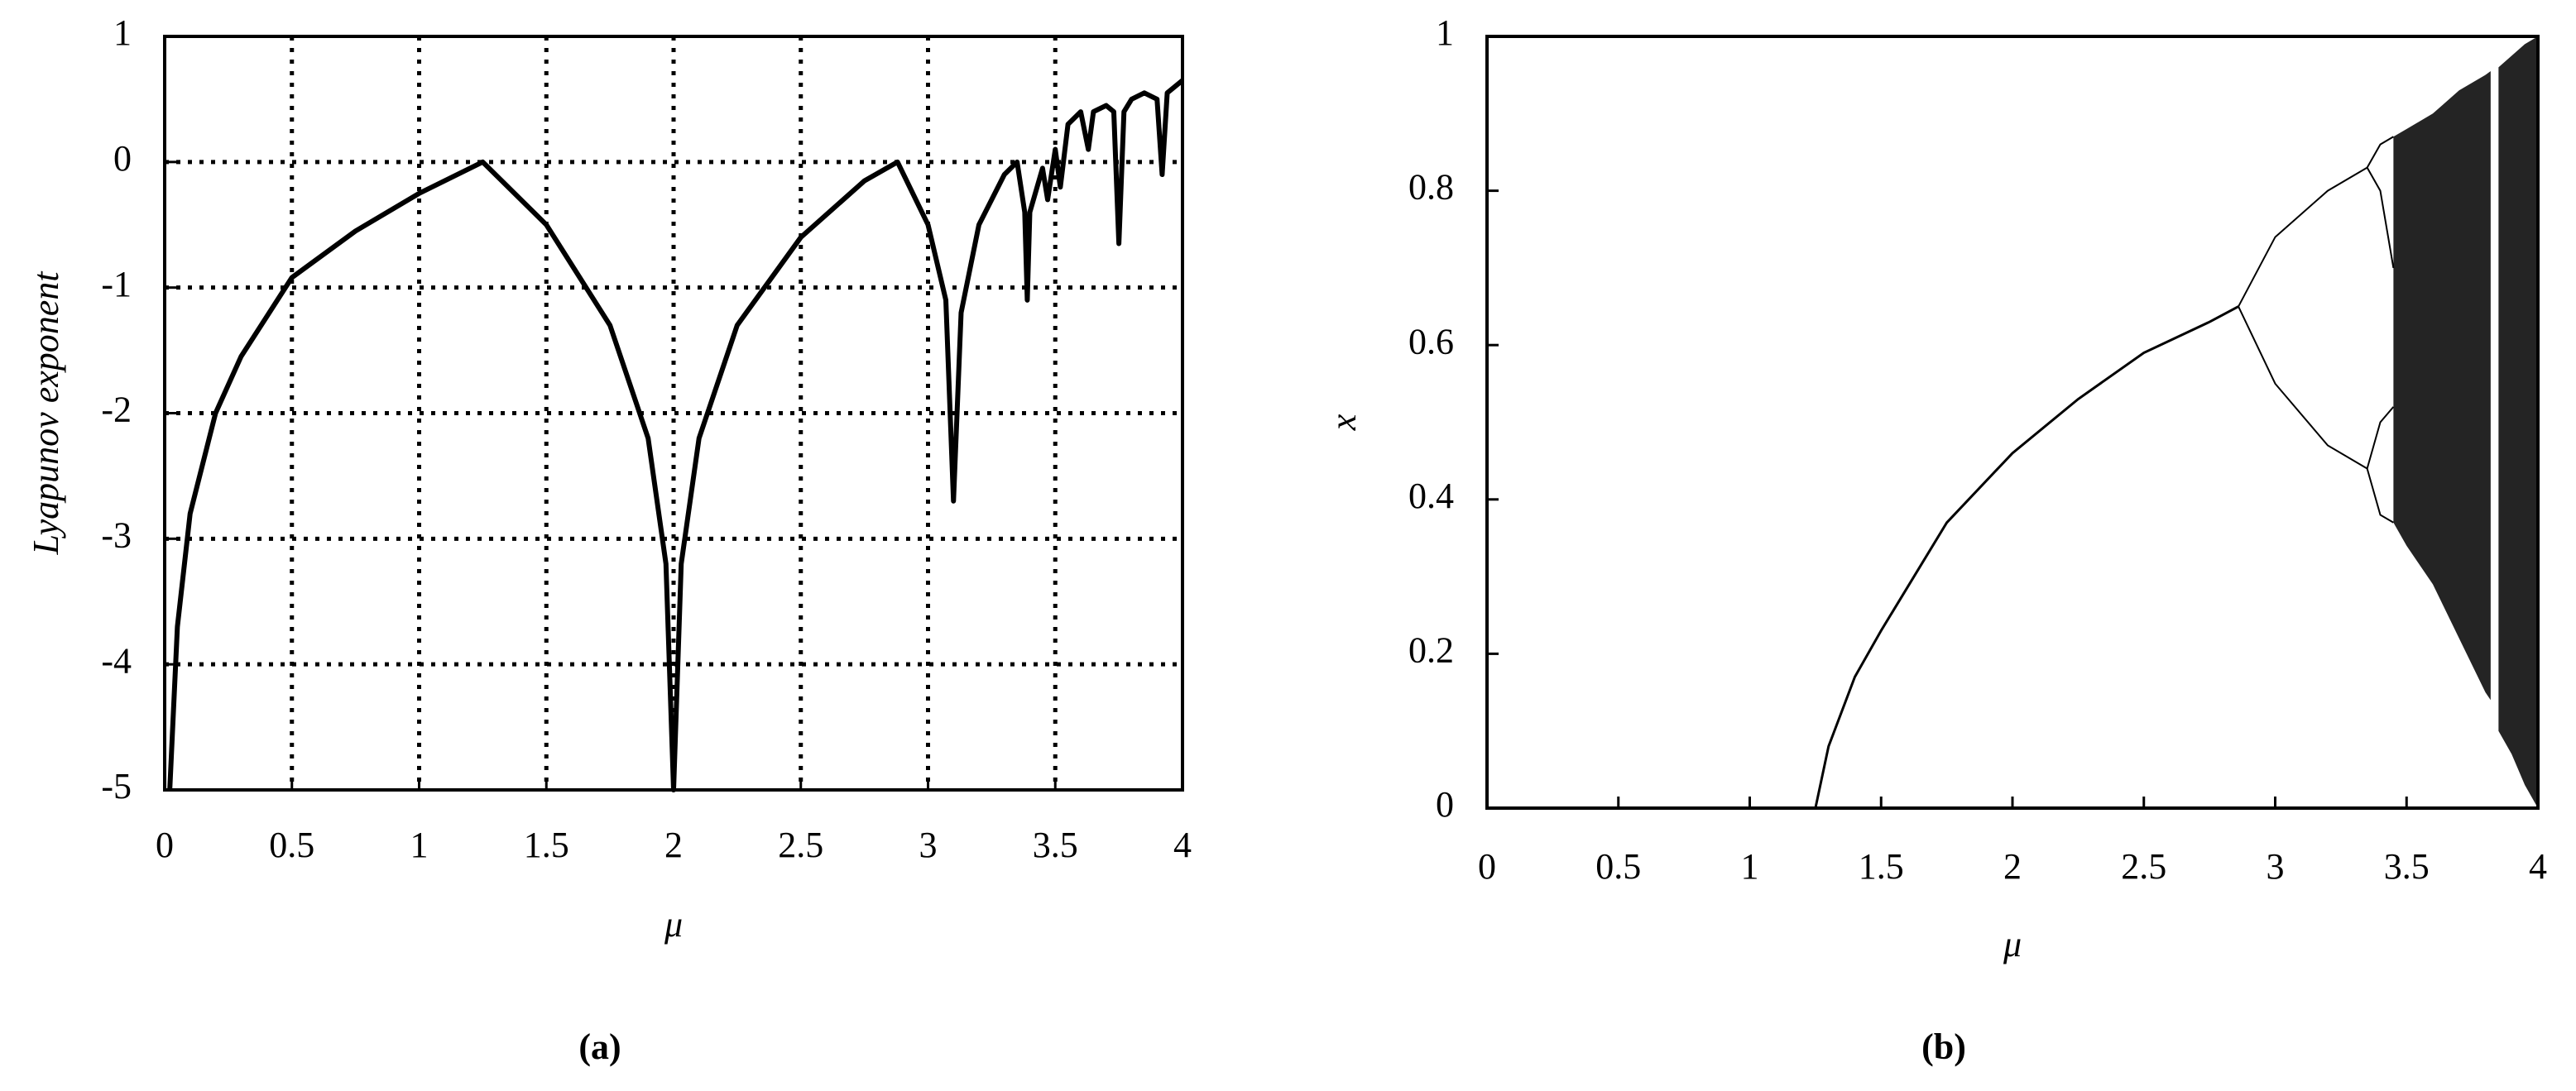  I want to click on caption: (a), so click(599, 1046).